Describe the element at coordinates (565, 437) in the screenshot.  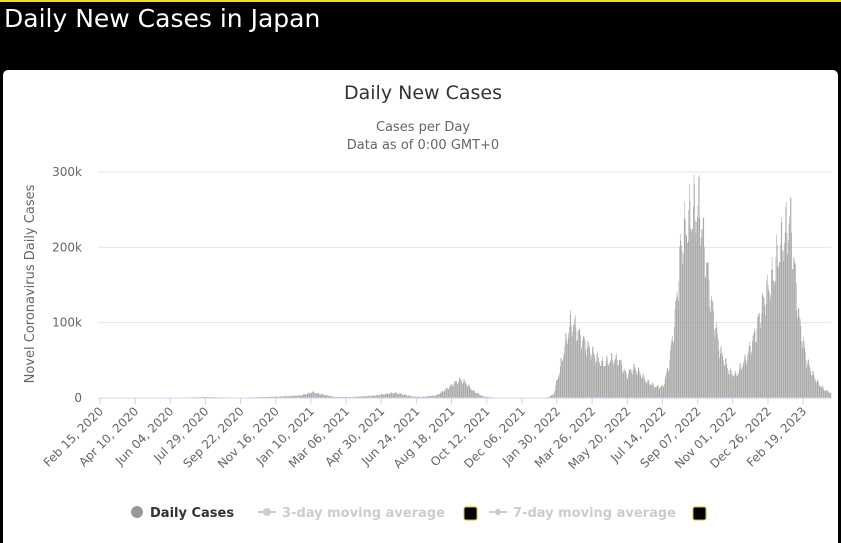
I see `x-tick-label: Mar 26, 2022` at that location.